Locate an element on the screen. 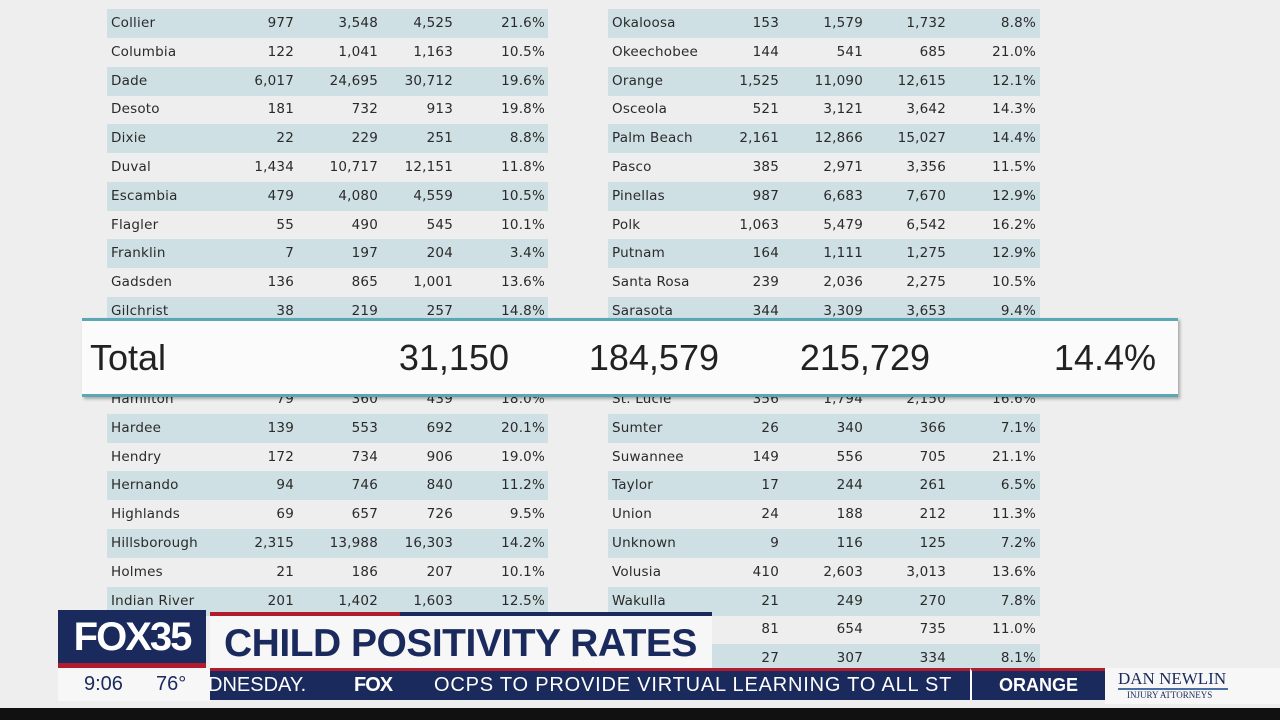  total-tested: 1,732 is located at coordinates (926, 23).